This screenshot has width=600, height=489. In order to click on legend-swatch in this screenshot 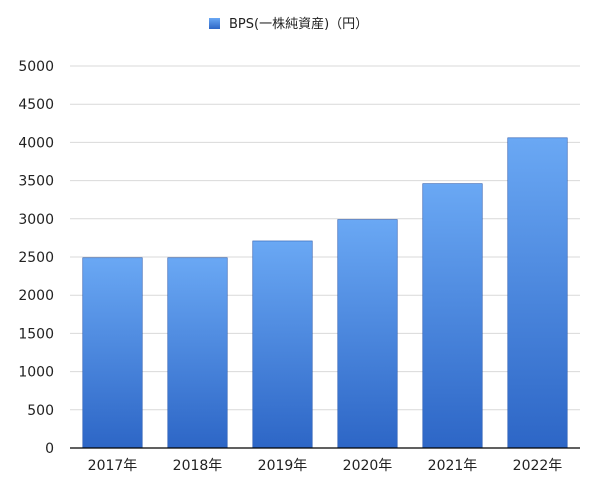, I will do `click(214, 23)`.